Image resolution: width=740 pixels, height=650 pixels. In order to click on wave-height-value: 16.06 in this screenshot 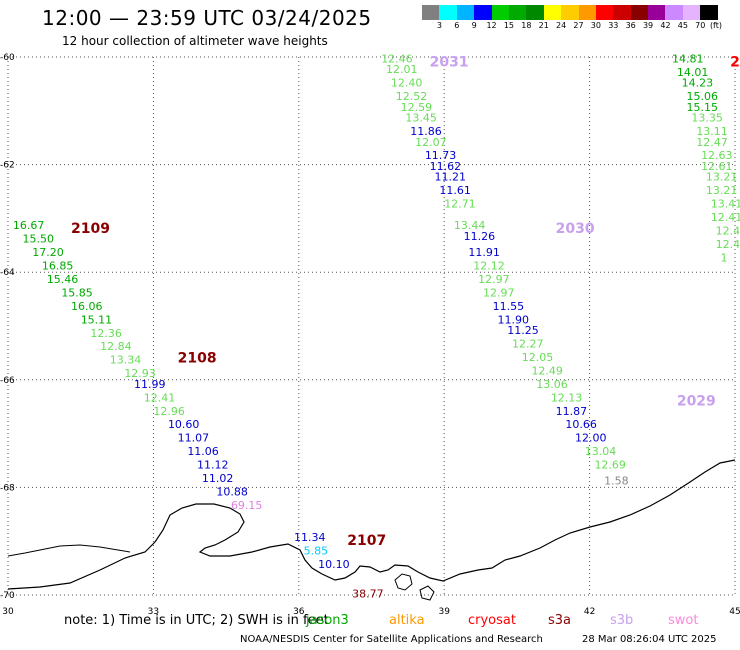, I will do `click(87, 306)`.